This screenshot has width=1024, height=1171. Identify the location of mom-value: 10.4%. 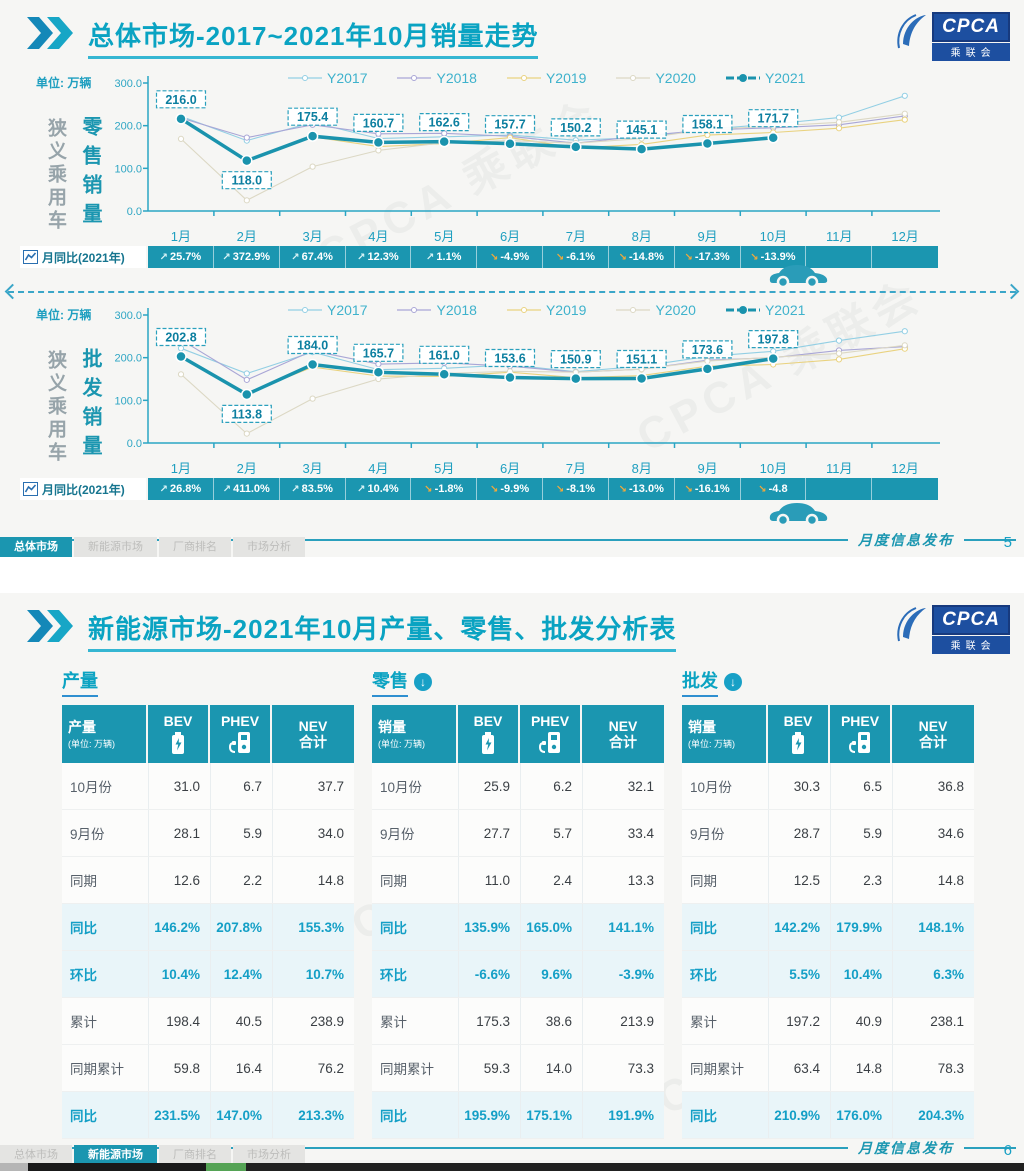
(383, 489).